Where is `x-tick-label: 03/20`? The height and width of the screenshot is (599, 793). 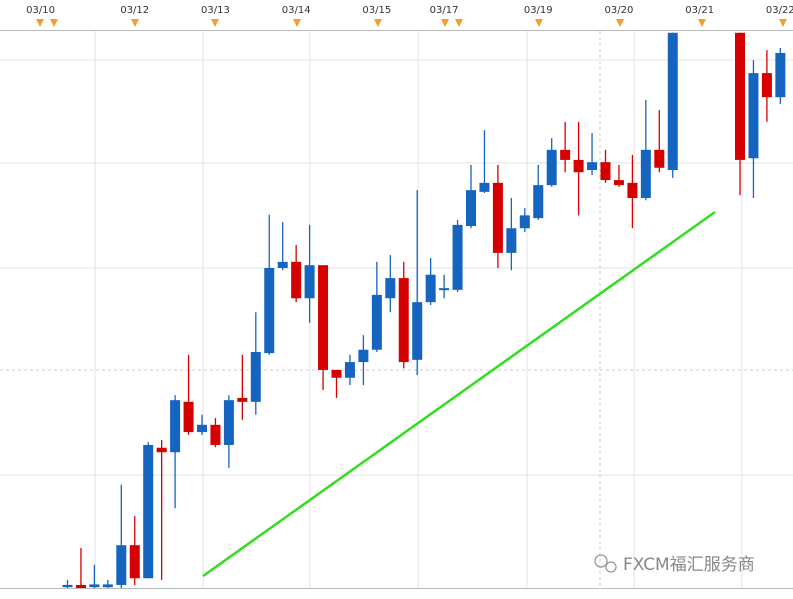 x-tick-label: 03/20 is located at coordinates (619, 10).